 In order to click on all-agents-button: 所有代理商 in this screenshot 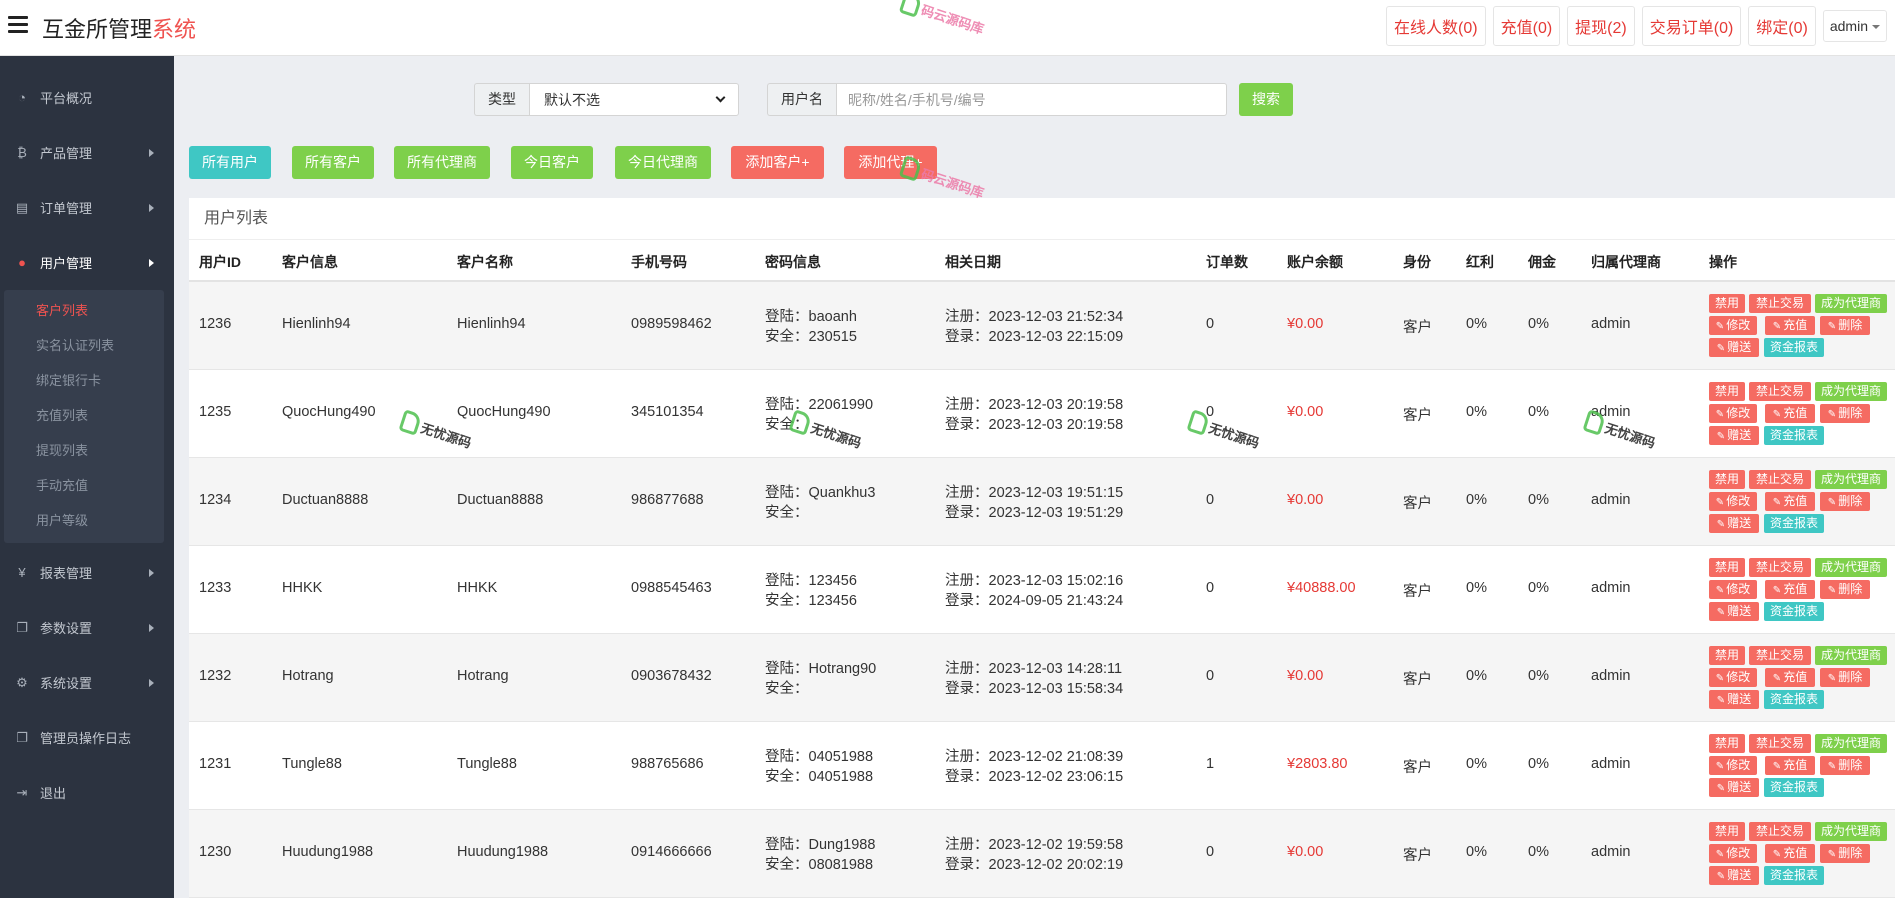, I will do `click(442, 162)`.